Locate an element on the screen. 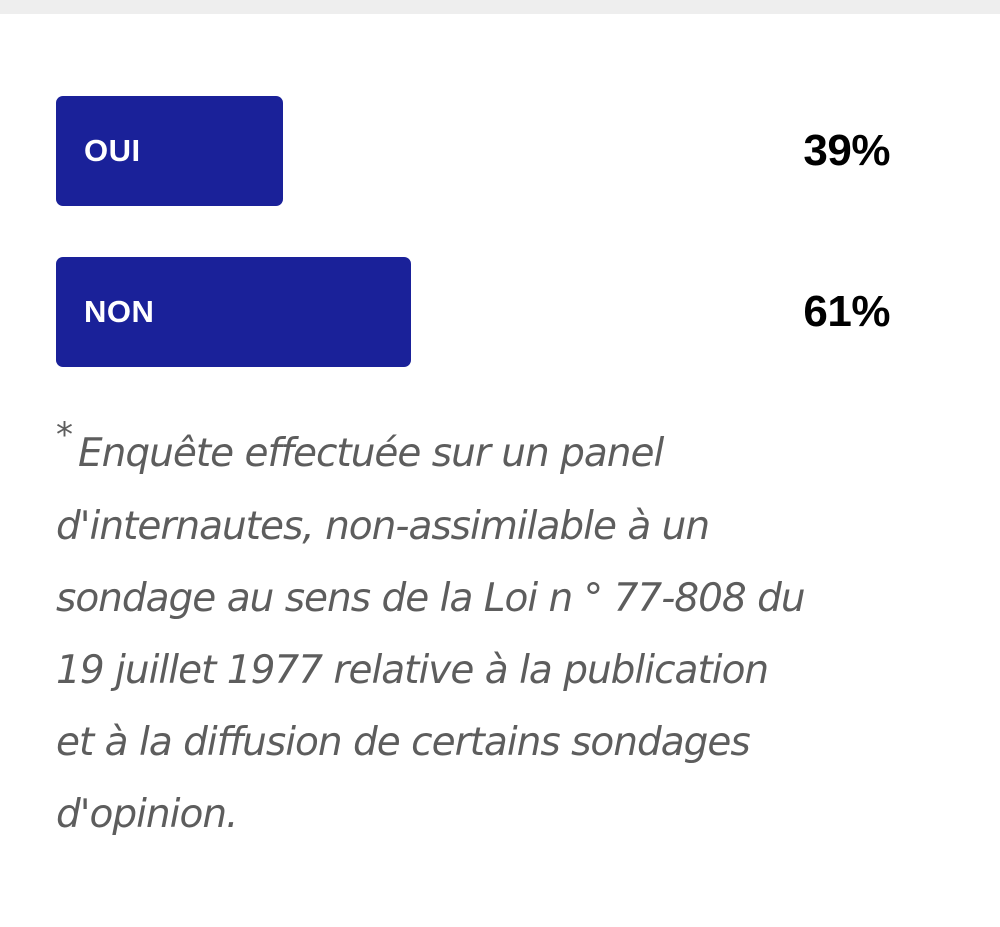 This screenshot has height=927, width=1000. poll-bar-oui: OUI is located at coordinates (169, 151).